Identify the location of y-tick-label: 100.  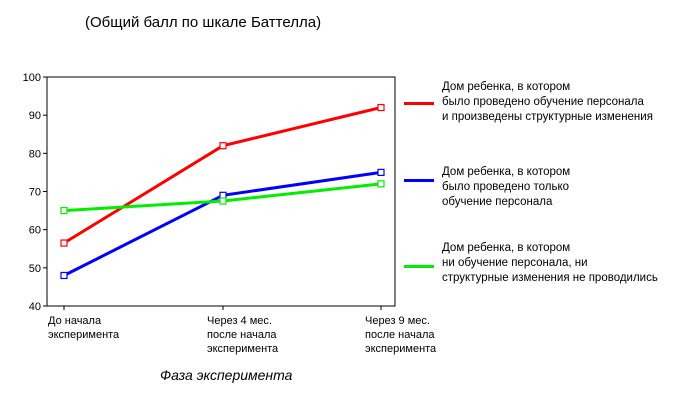
(32, 78).